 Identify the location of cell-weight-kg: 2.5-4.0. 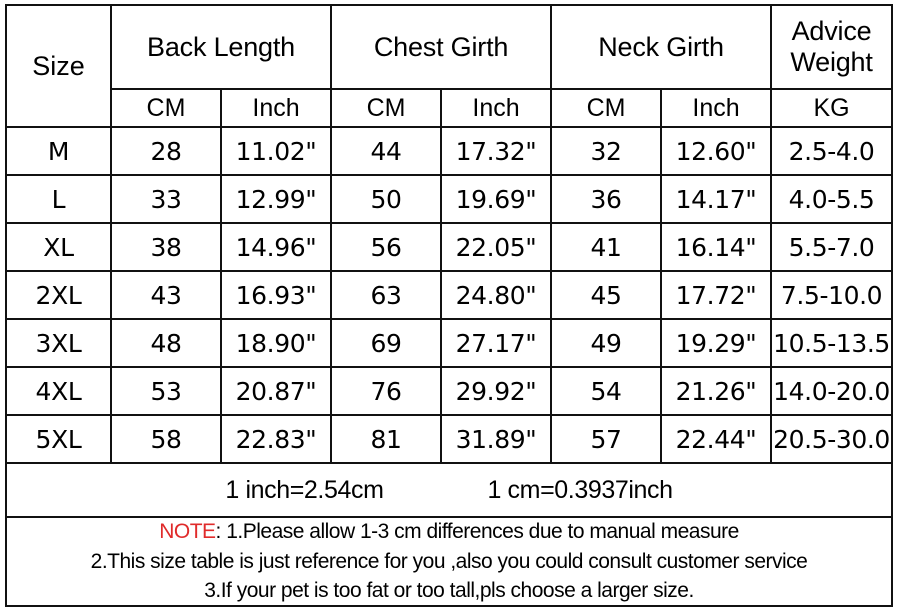
(832, 151).